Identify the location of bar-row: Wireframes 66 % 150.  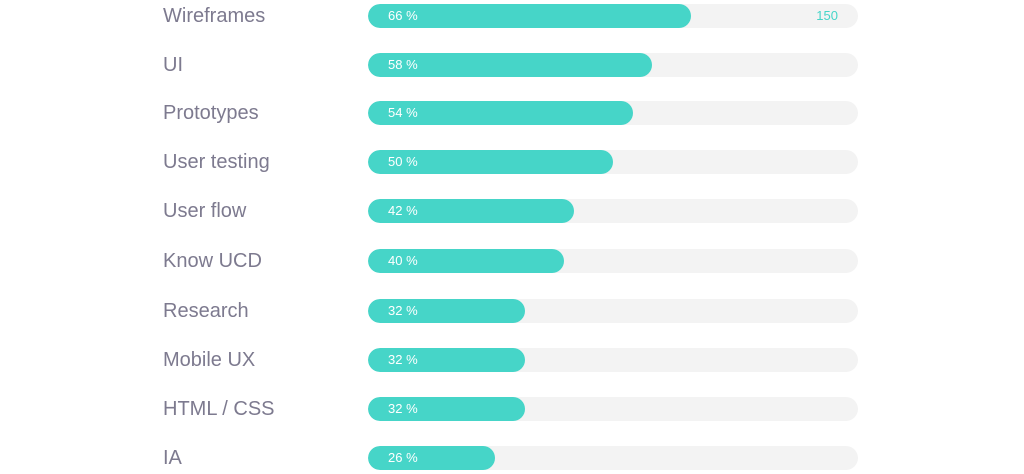
(512, 16).